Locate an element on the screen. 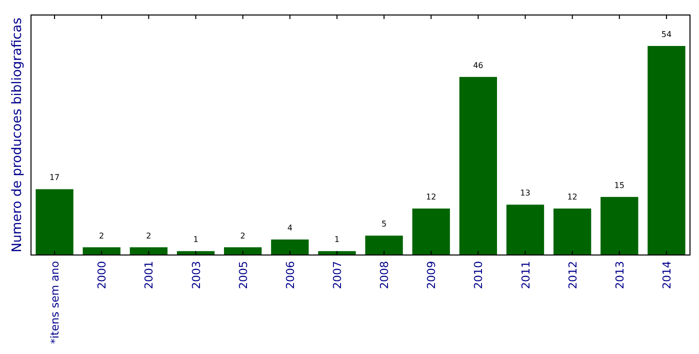 This screenshot has width=699, height=354. x-tick-label: 2011 is located at coordinates (525, 275).